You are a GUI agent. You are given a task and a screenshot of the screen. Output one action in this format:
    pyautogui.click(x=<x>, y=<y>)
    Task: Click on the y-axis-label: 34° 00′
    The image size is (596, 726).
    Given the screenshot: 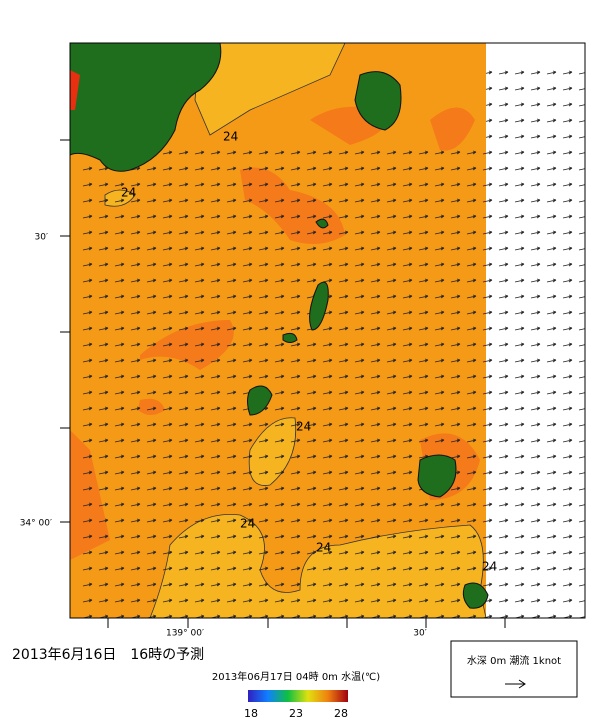 What is the action you would take?
    pyautogui.click(x=36, y=524)
    